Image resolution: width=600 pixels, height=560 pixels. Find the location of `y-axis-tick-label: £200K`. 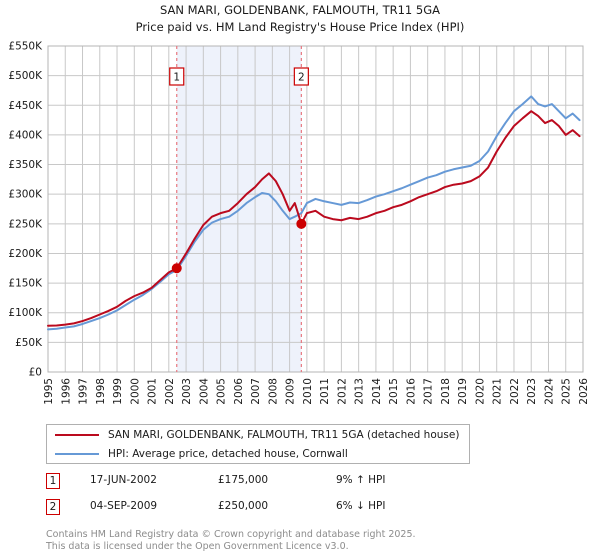

y-axis-tick-label: £200K is located at coordinates (25, 254).